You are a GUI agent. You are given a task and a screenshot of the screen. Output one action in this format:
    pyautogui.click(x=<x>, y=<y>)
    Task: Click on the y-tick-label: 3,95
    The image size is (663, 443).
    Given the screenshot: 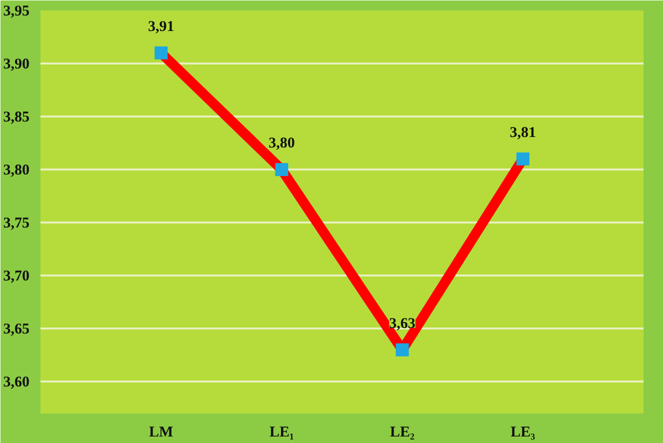 What is the action you would take?
    pyautogui.click(x=16, y=12)
    